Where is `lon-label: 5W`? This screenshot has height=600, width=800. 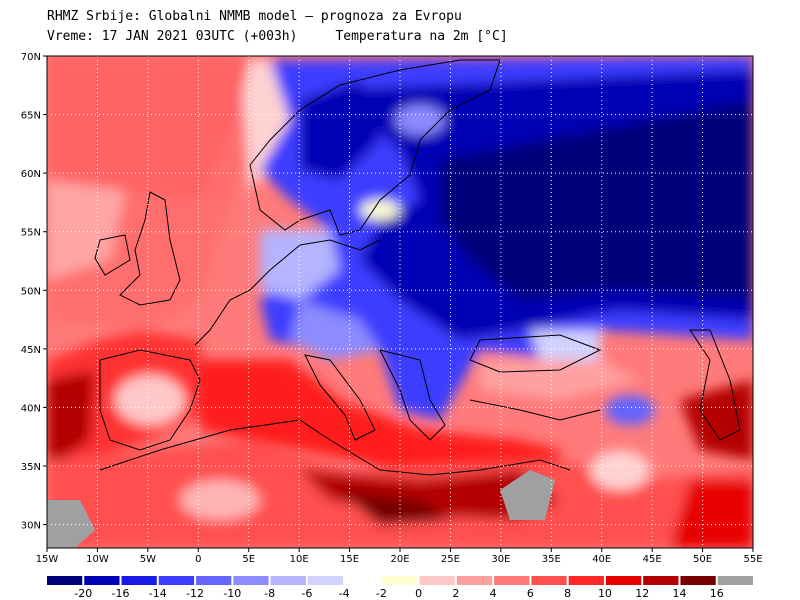 lon-label: 5W is located at coordinates (148, 559).